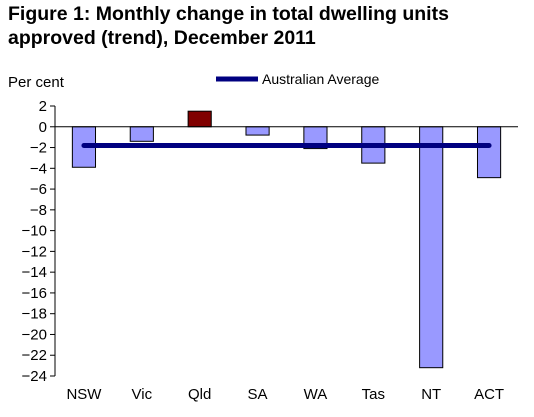 The width and height of the screenshot is (534, 417). Describe the element at coordinates (320, 79) in the screenshot. I see `legend-label-average: Australian Average` at that location.